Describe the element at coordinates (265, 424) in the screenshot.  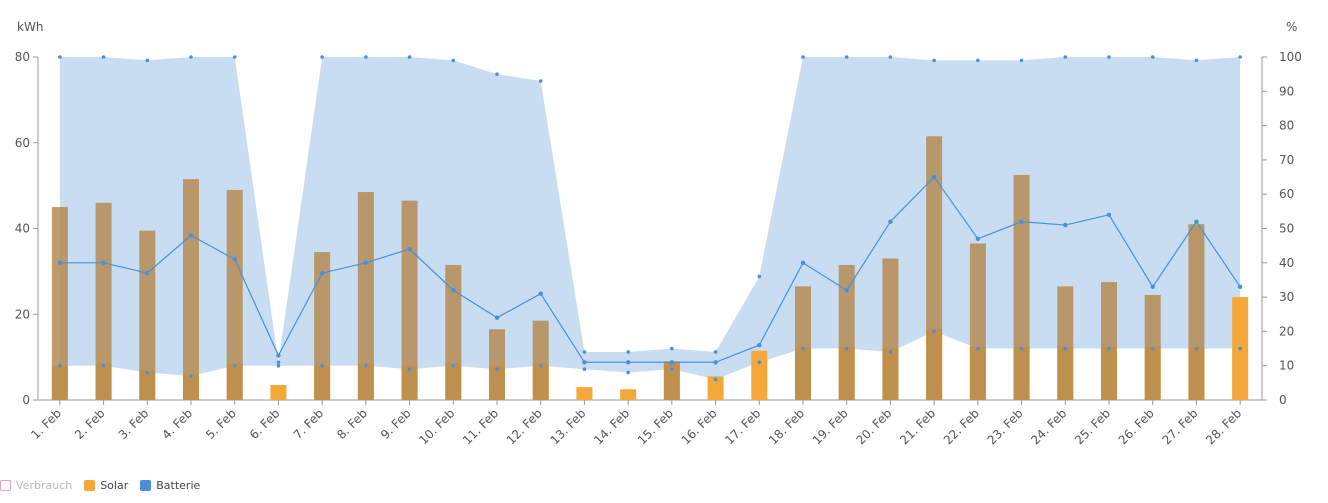
I see `x-axis-tick-label: 6. Feb` at that location.